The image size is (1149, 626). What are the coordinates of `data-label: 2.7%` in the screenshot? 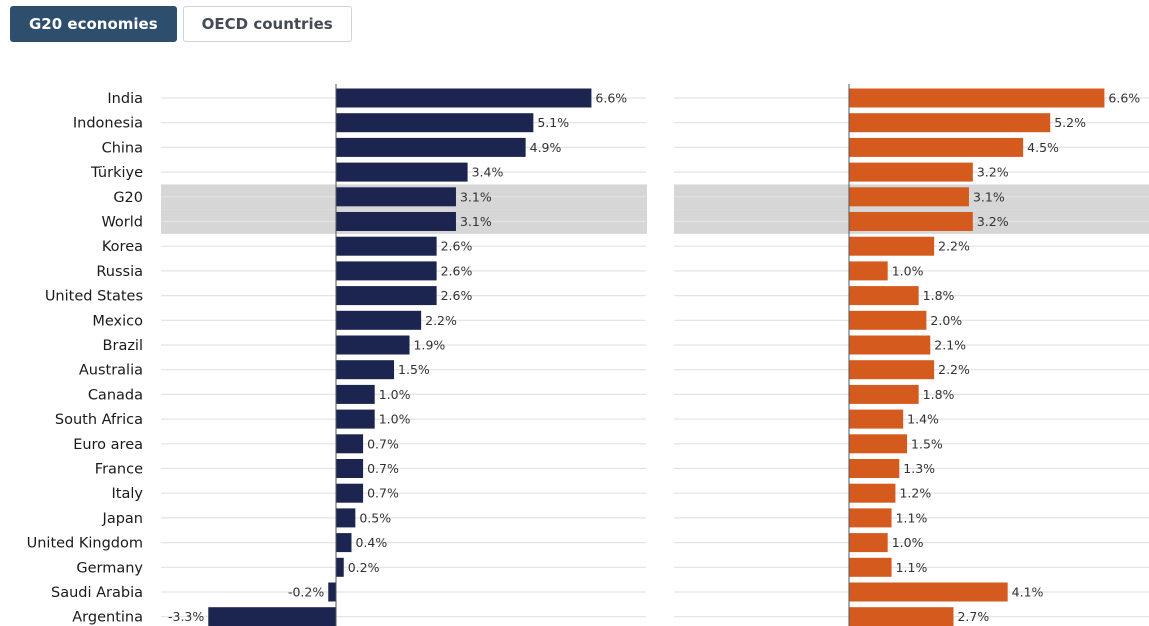 It's located at (973, 616).